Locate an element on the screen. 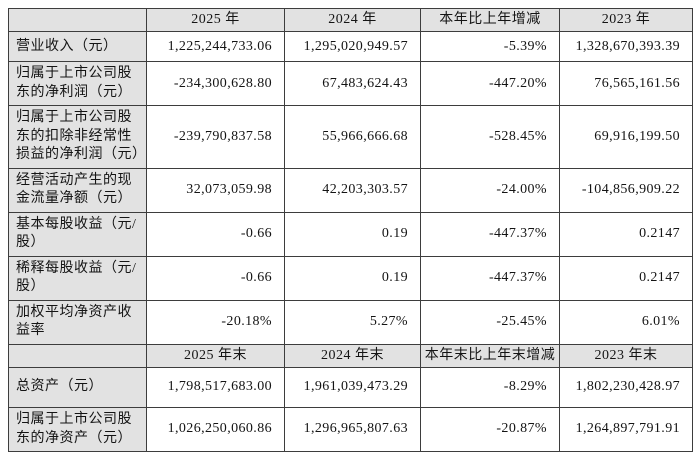  table-row: 基本每股收益（元/股） -0.66 0.19 -447.37% 0.2147 is located at coordinates (350, 234).